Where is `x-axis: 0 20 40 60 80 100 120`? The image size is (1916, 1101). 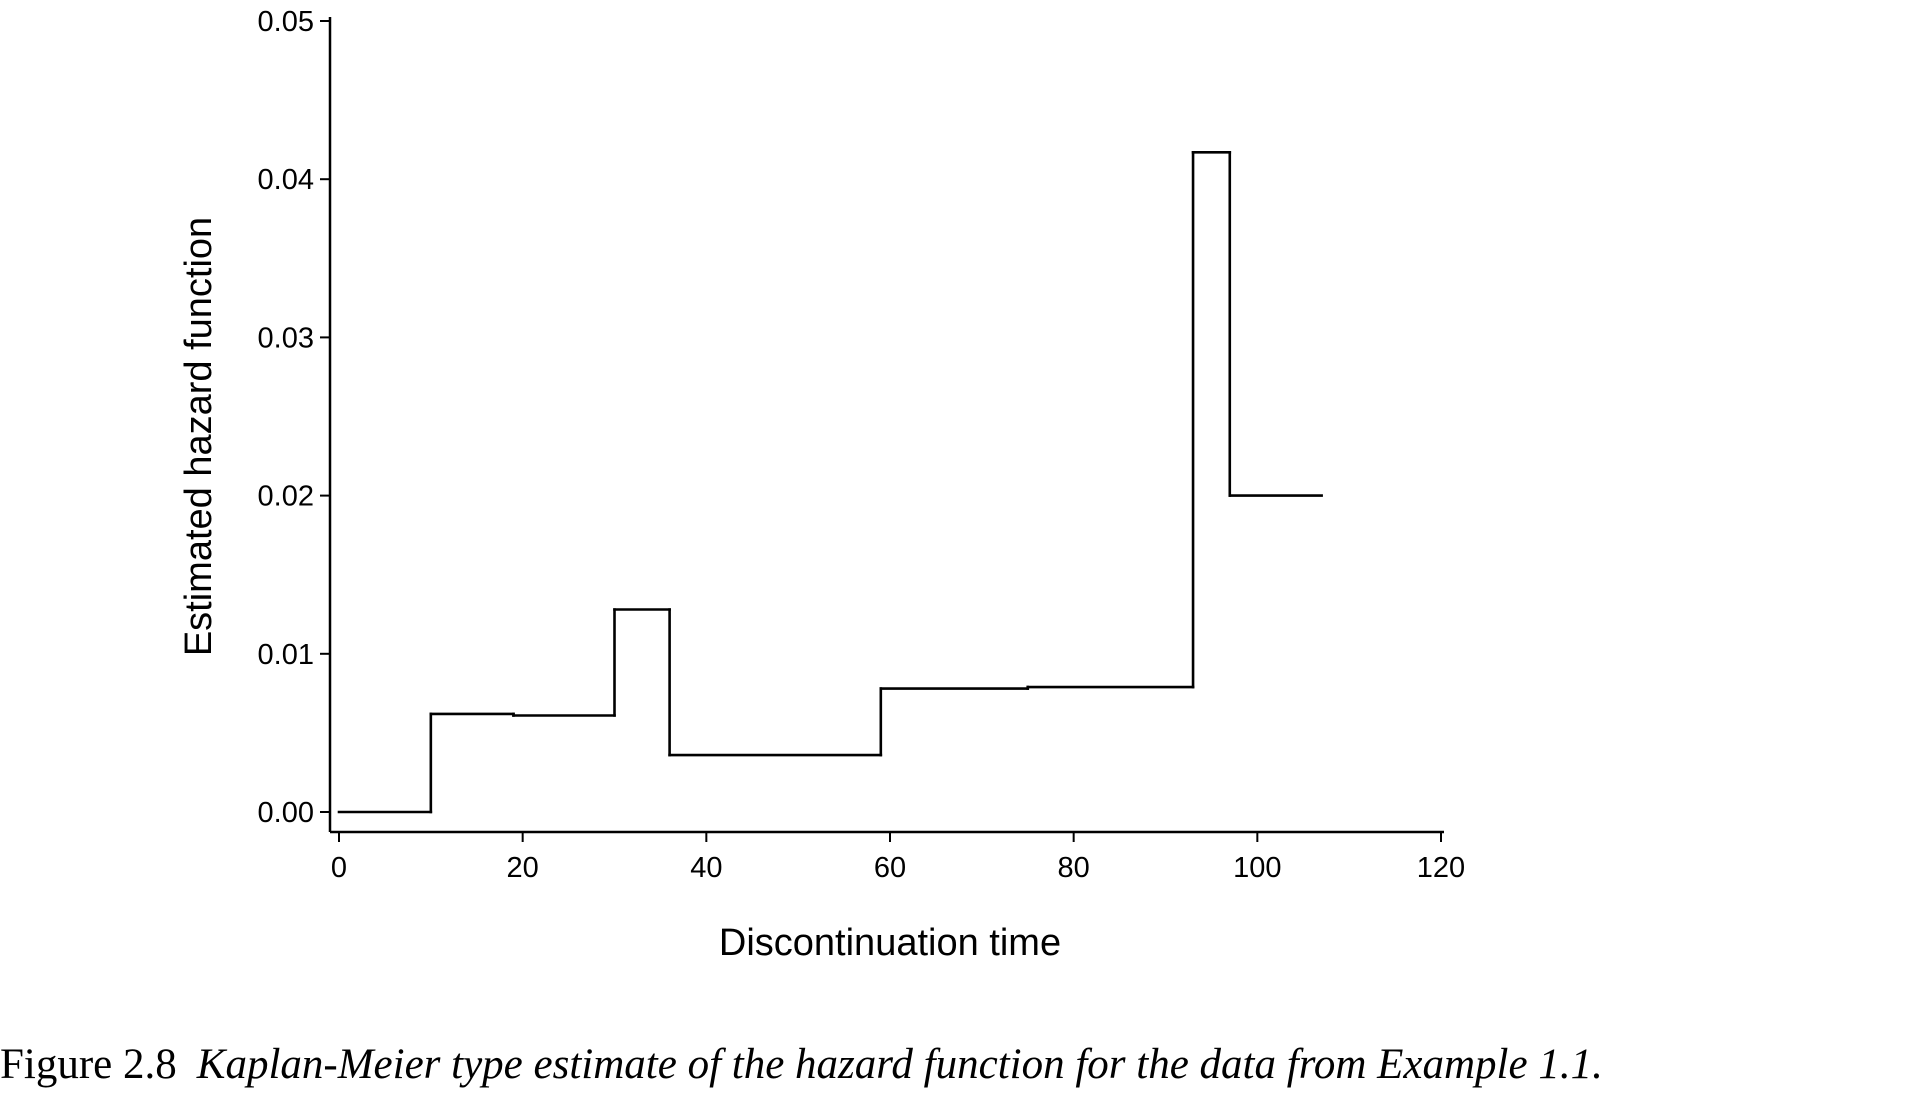
x-axis: 0 20 40 60 80 100 120 is located at coordinates (897, 857).